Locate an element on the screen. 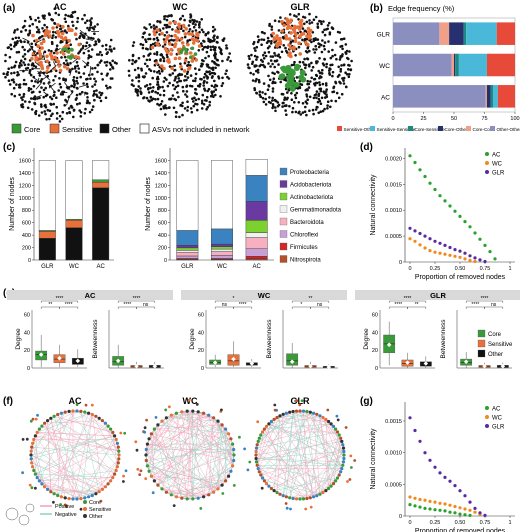  chart-g-xtick-label: 0.25 is located at coordinates (435, 523).